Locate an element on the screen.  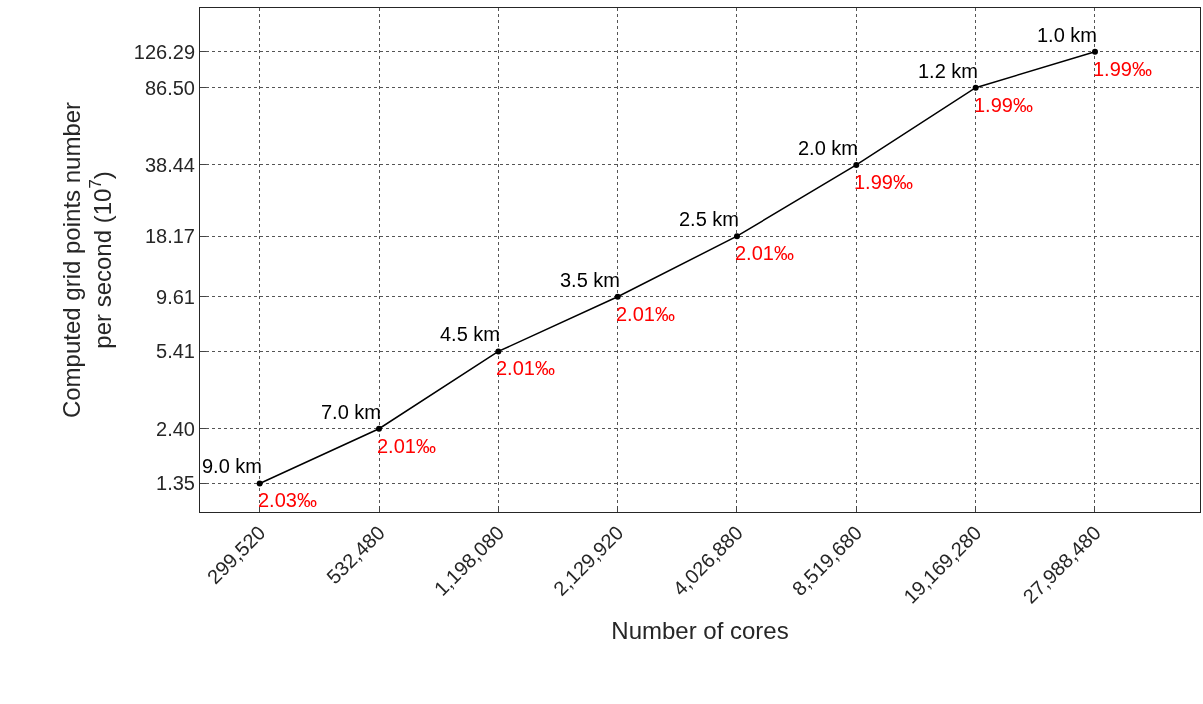
y-tick-label: 18.17 is located at coordinates (169, 236).